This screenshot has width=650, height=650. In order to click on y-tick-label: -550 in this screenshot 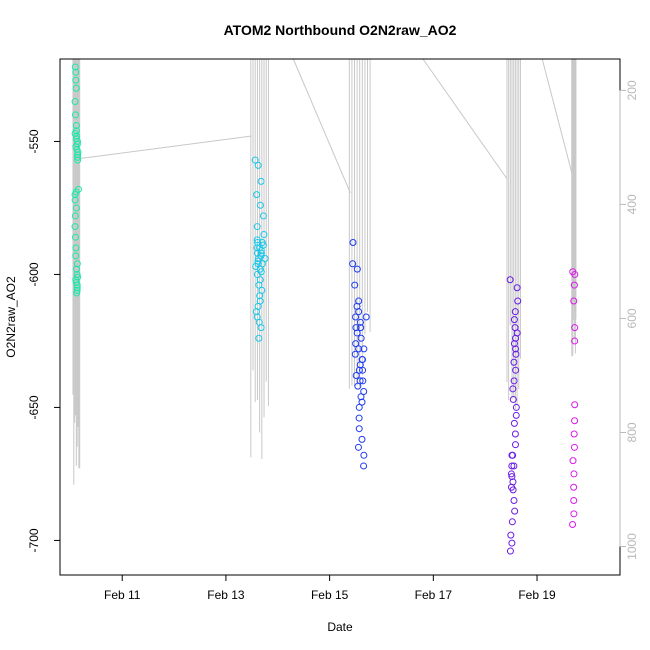, I will do `click(34, 141)`.